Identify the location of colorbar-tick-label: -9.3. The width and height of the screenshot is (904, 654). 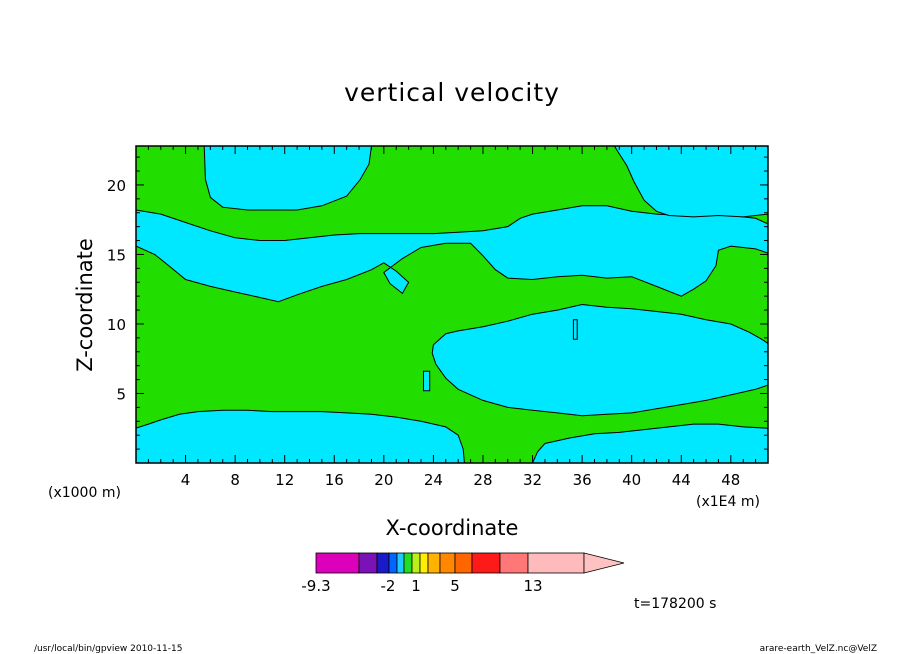
(315, 586).